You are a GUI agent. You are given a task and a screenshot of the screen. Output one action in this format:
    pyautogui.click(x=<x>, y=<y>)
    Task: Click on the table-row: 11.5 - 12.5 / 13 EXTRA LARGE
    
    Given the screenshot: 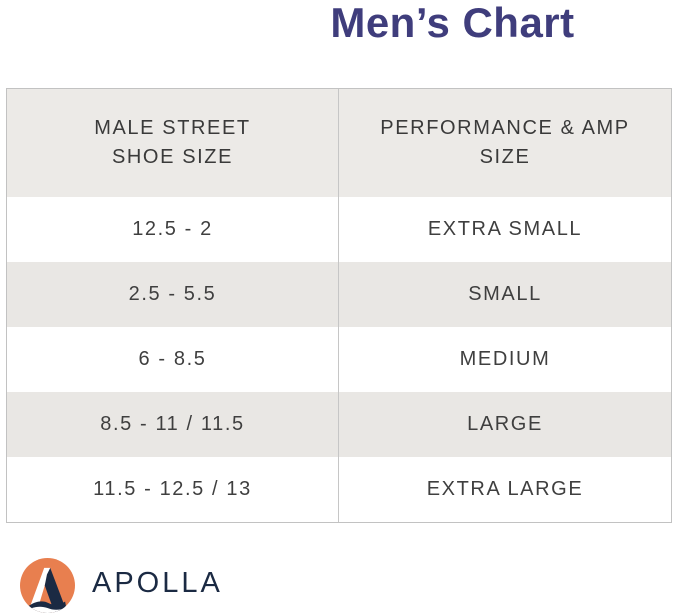 What is the action you would take?
    pyautogui.click(x=339, y=489)
    